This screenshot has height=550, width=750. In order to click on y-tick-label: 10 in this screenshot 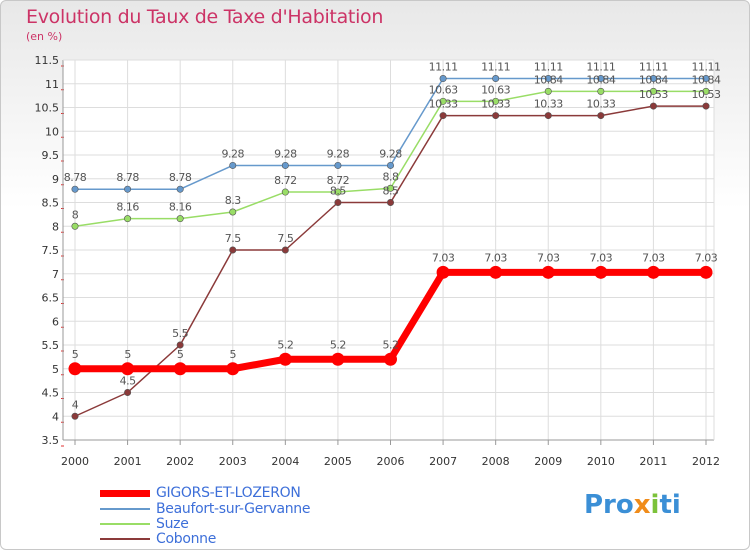, I will do `click(52, 131)`.